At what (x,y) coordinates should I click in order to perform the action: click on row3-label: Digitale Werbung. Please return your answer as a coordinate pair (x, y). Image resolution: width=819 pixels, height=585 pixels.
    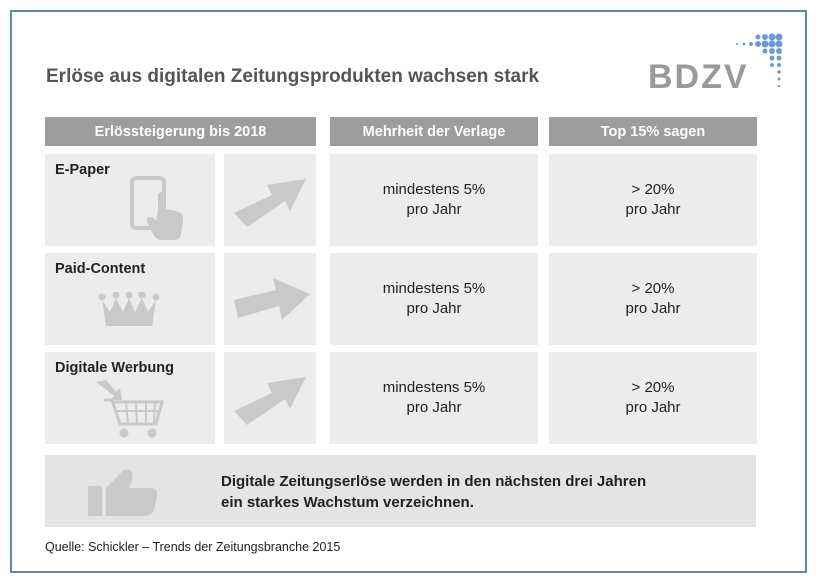
    Looking at the image, I should click on (114, 368).